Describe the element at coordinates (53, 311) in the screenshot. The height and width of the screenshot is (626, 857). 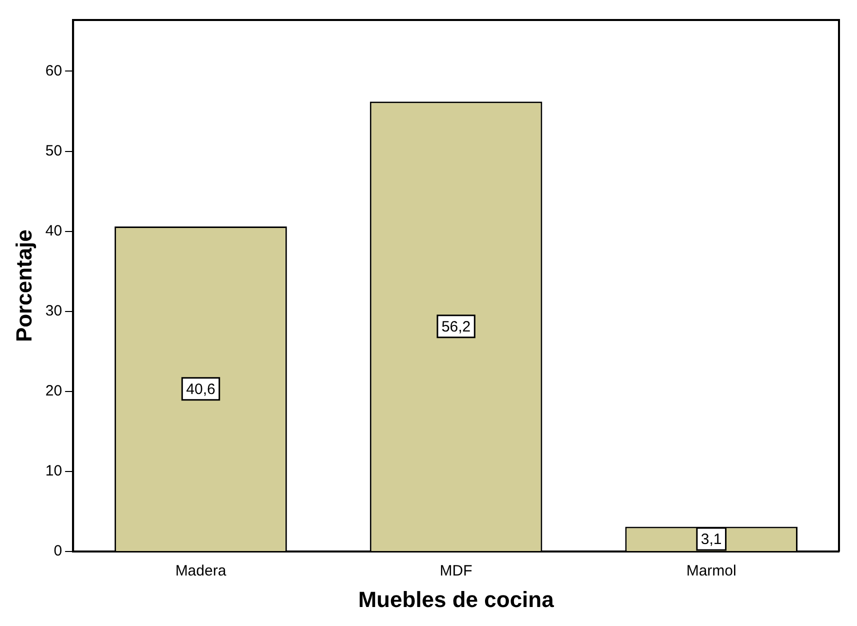
I see `y-tick-label: 30` at that location.